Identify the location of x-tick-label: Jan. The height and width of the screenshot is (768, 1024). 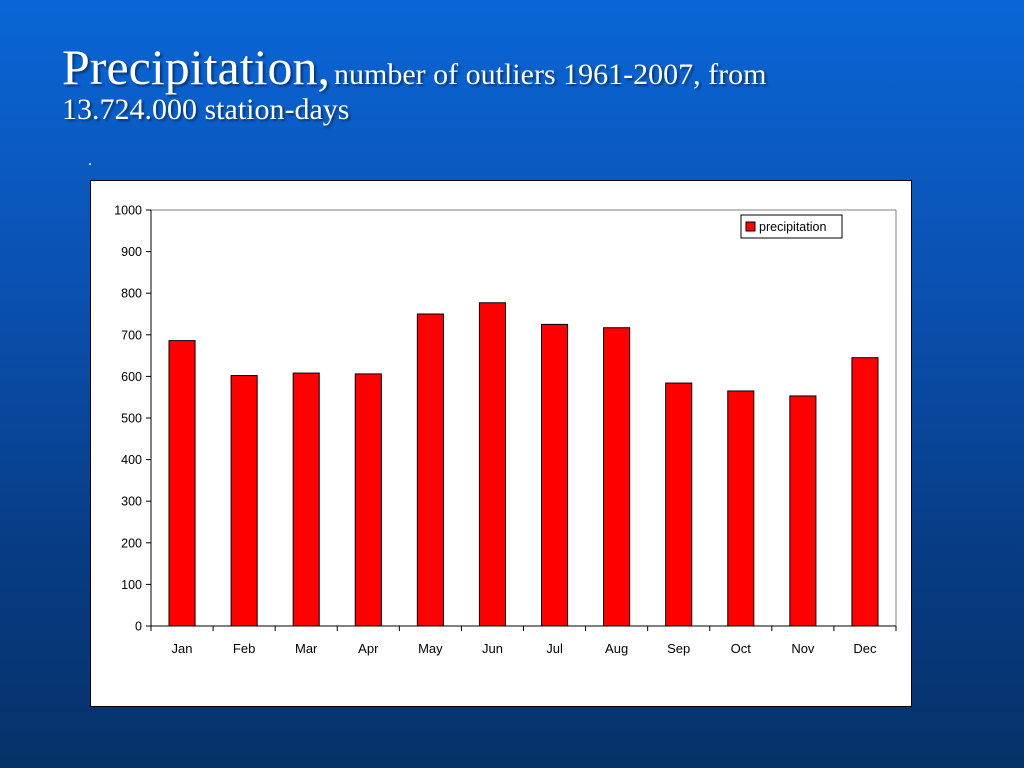
(182, 648).